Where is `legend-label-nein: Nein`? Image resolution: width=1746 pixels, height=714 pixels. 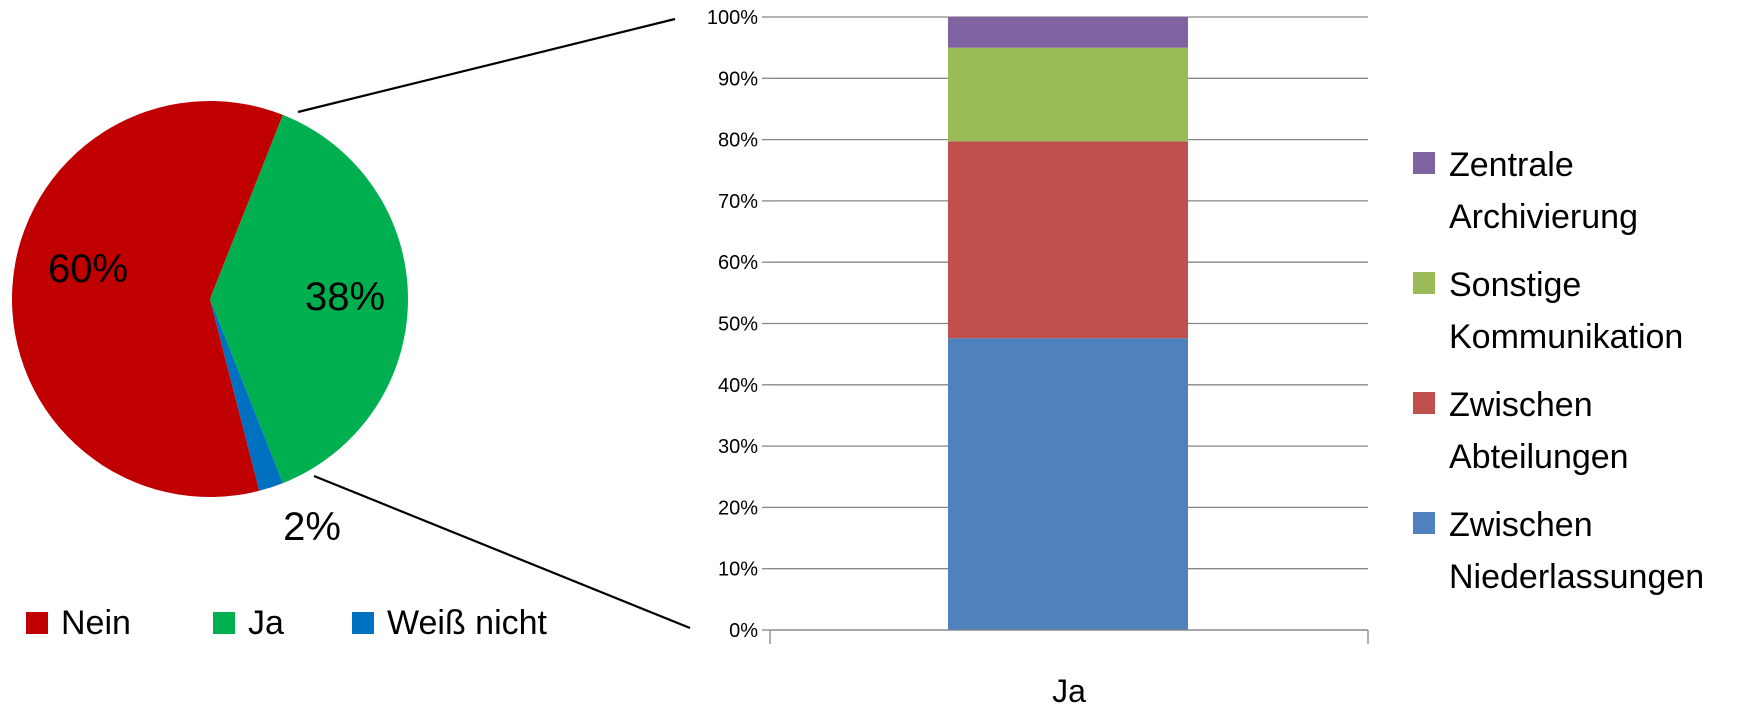
legend-label-nein: Nein is located at coordinates (96, 623).